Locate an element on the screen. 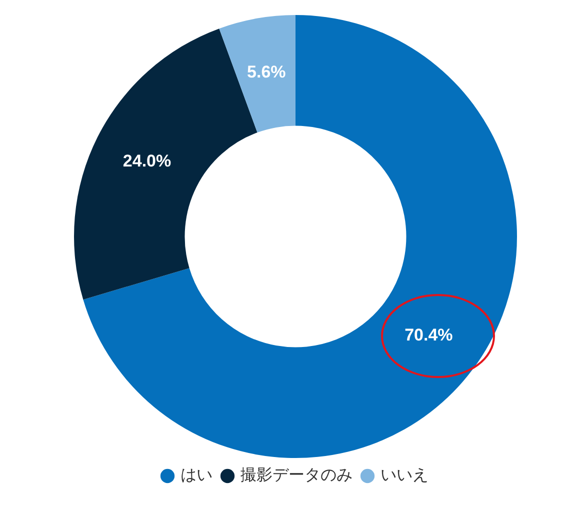 The height and width of the screenshot is (506, 581). data-label: 5.6% is located at coordinates (266, 72).